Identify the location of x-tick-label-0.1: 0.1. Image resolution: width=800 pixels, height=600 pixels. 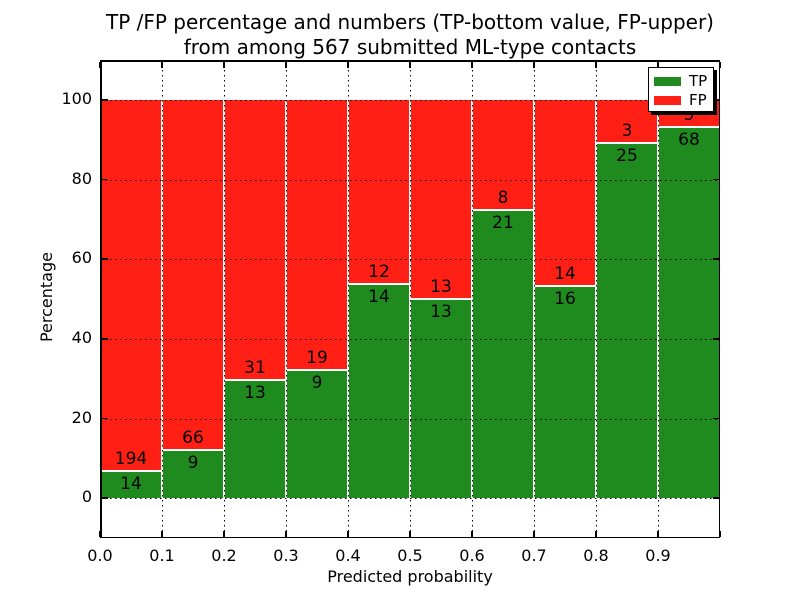
(162, 555).